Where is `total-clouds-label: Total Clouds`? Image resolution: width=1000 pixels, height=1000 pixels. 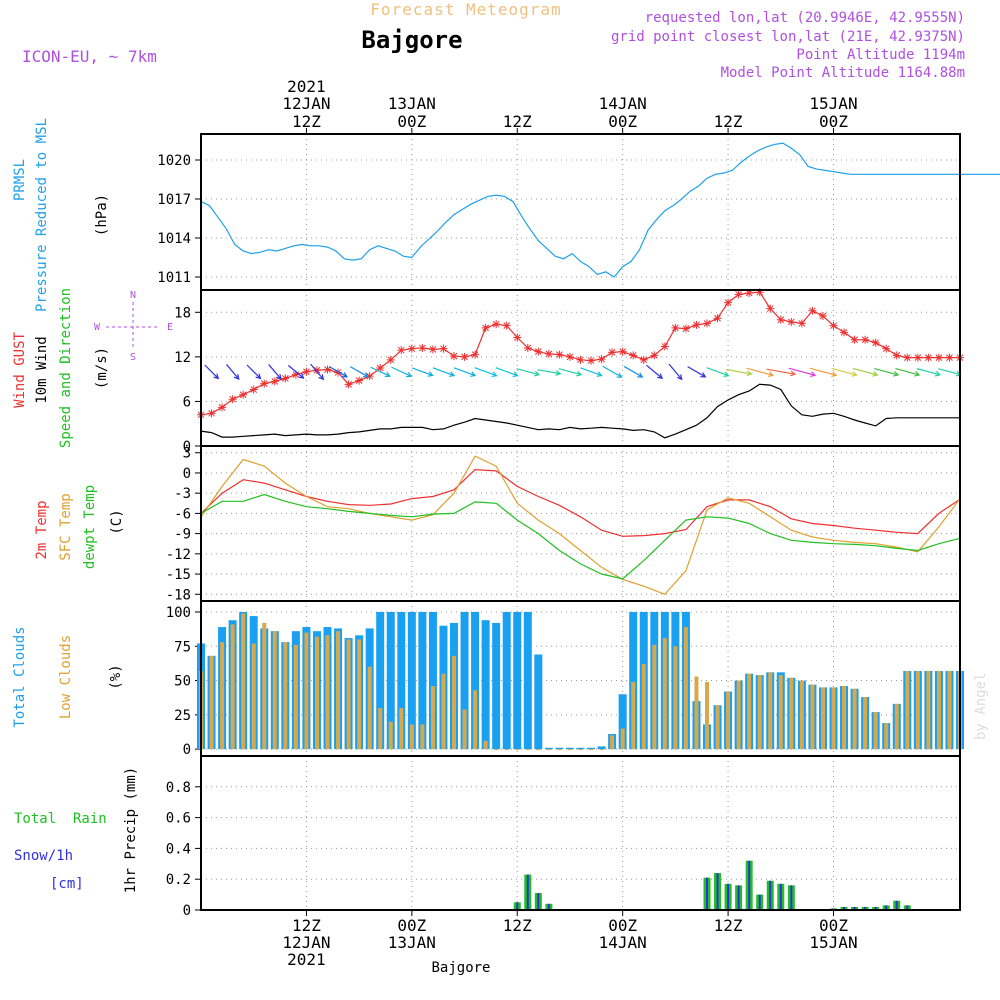 total-clouds-label: Total Clouds is located at coordinates (20, 676).